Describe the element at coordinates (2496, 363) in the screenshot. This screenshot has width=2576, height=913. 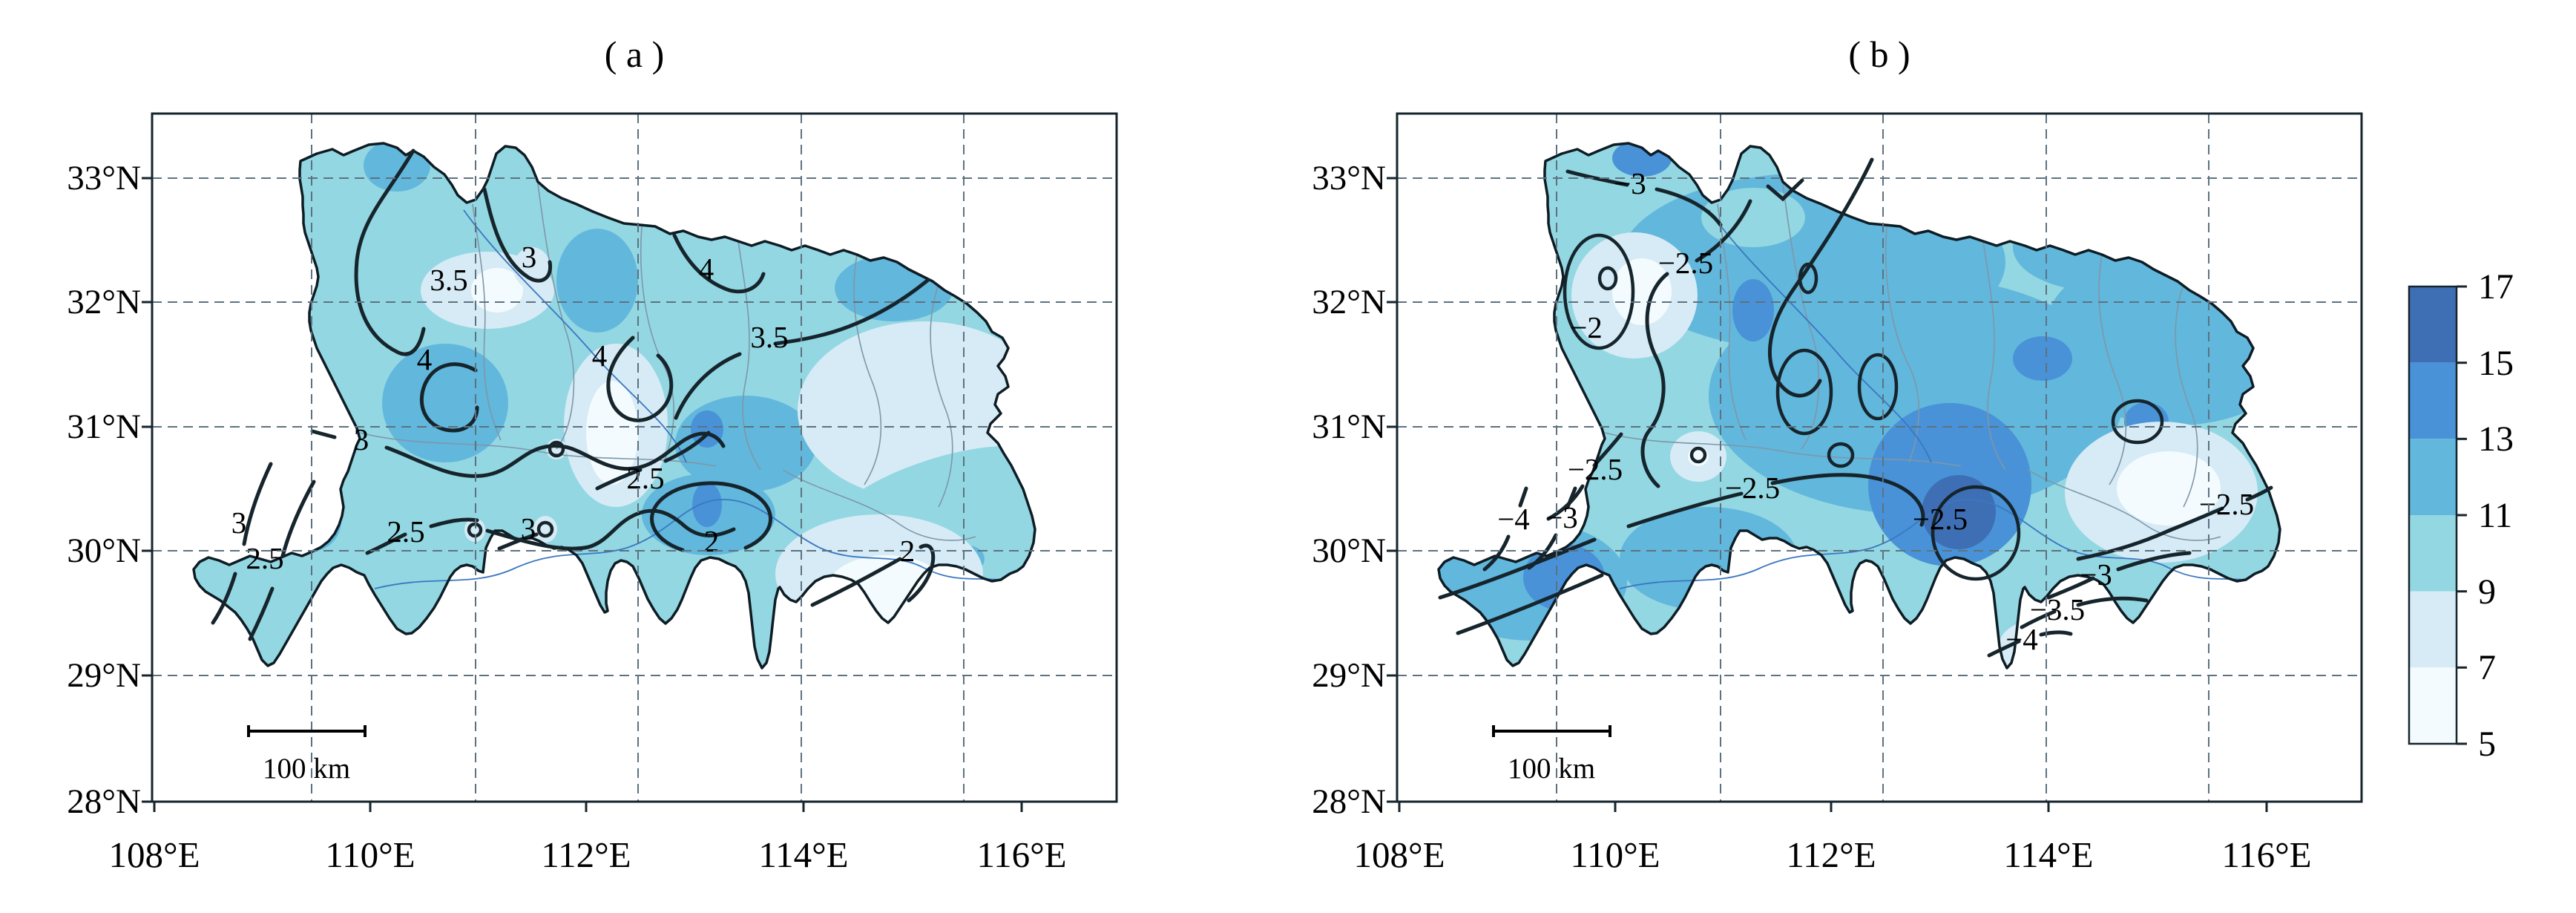
I see `colorbar-tick-label: 15` at that location.